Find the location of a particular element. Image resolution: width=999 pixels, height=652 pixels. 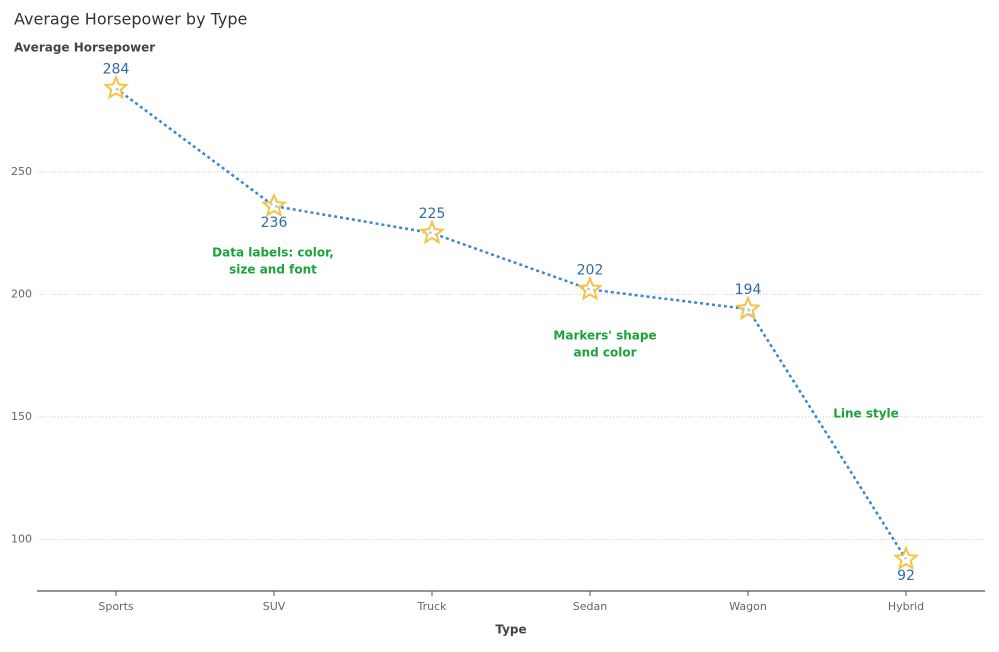

annotation: Line style is located at coordinates (866, 414).